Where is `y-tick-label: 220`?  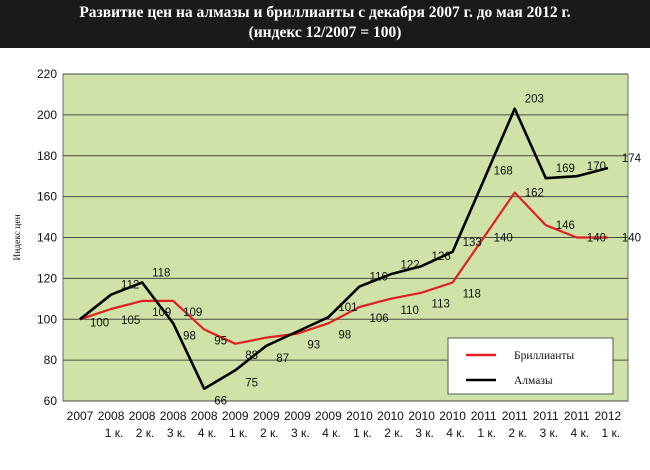 y-tick-label: 220 is located at coordinates (47, 74).